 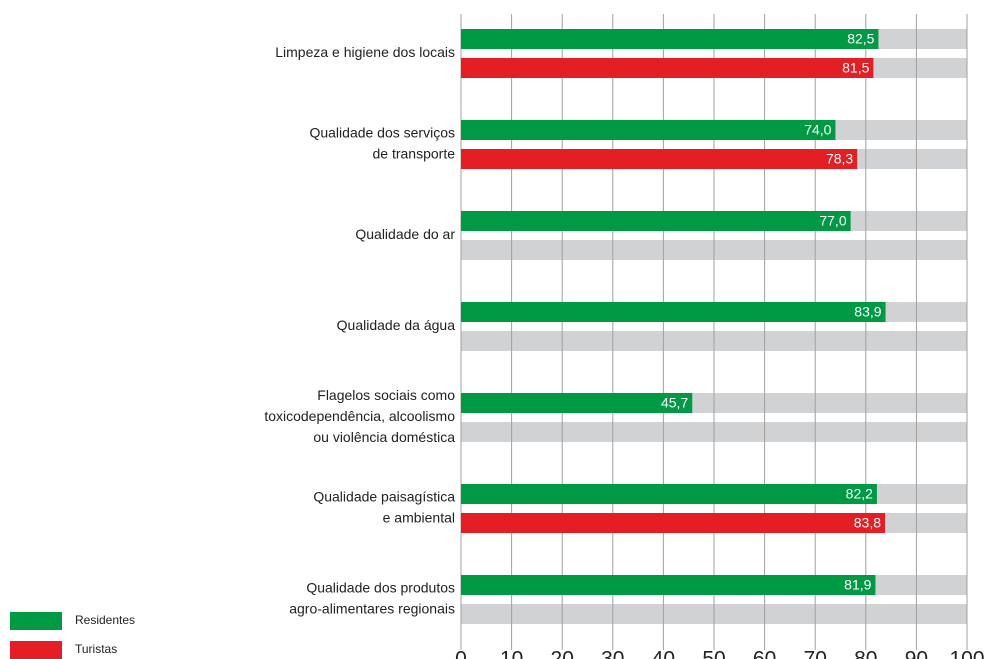 I want to click on x-tick-label: 40, so click(x=663, y=653).